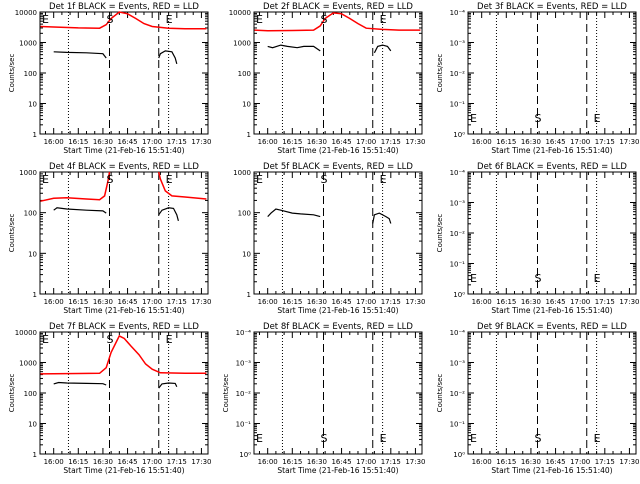 The width and height of the screenshot is (640, 484). What do you see at coordinates (338, 327) in the screenshot?
I see `panel-title: Det 8f BLACK = Events, RED = LLD` at bounding box center [338, 327].